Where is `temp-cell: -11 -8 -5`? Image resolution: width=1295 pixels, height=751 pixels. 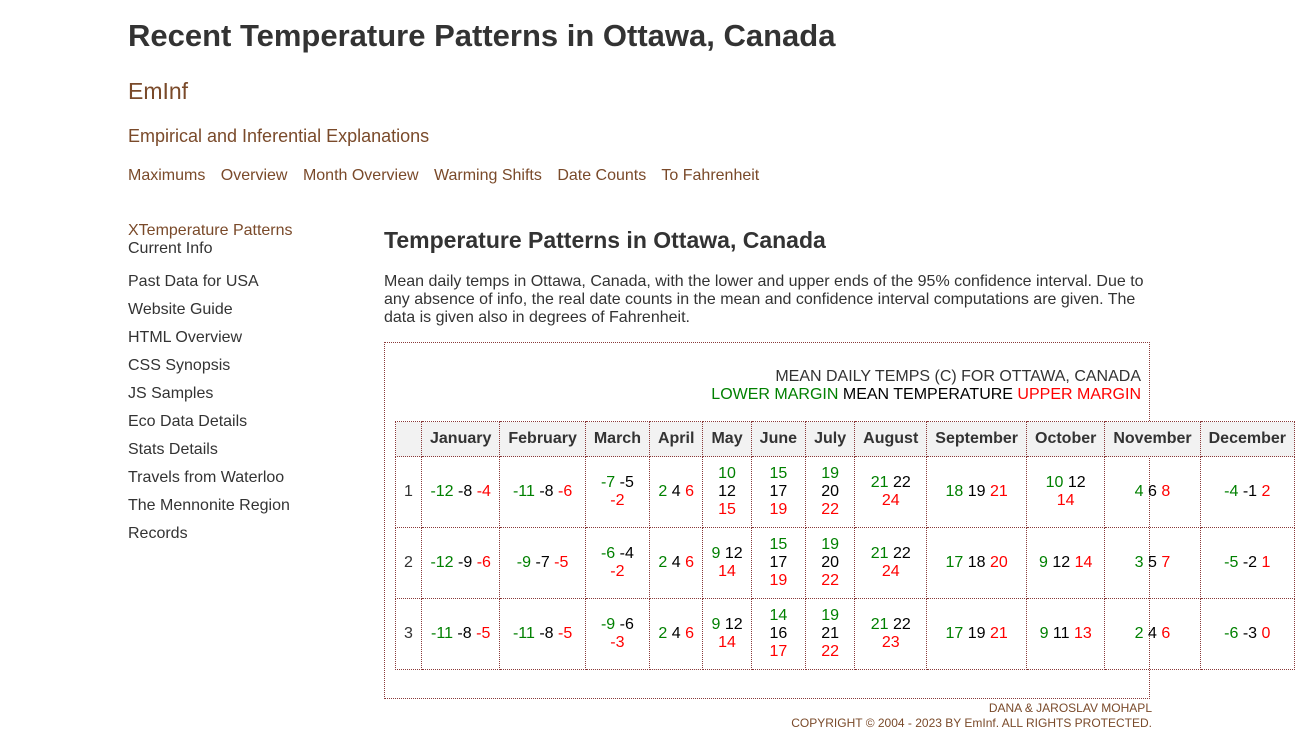 temp-cell: -11 -8 -5 is located at coordinates (460, 634).